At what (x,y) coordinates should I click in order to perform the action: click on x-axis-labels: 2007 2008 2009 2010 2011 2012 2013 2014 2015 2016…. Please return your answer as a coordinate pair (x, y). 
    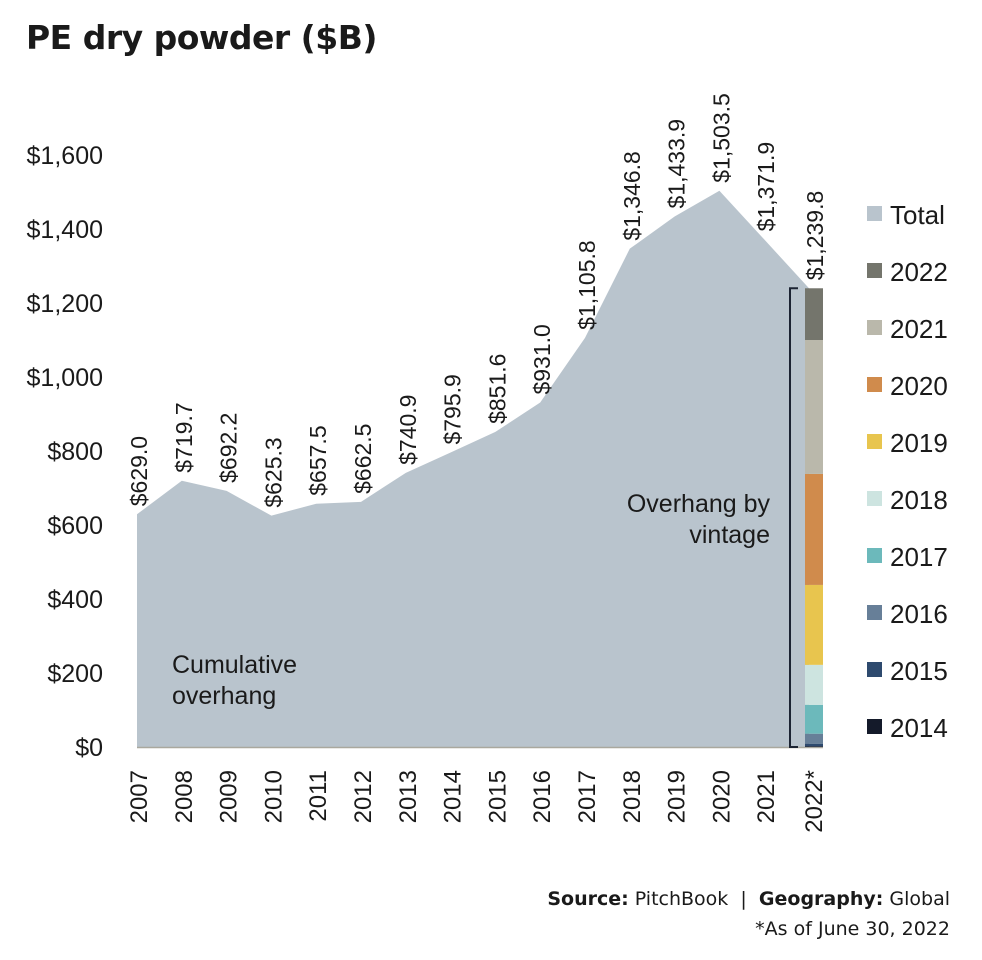
    Looking at the image, I should click on (477, 801).